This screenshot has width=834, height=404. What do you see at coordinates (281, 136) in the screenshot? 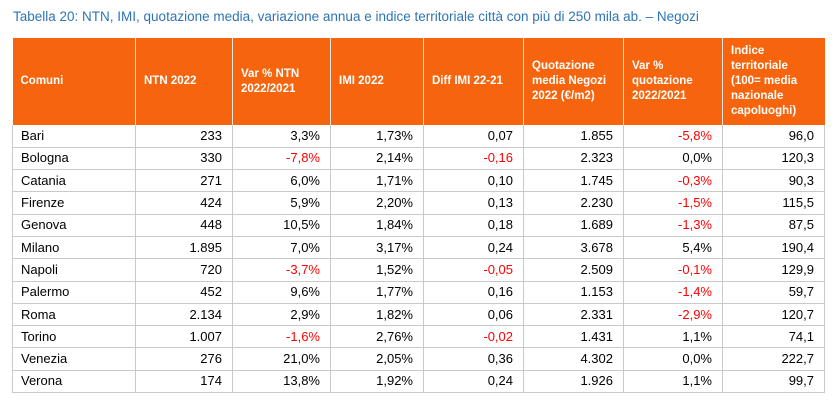
I see `value-cell: 3,3%` at bounding box center [281, 136].